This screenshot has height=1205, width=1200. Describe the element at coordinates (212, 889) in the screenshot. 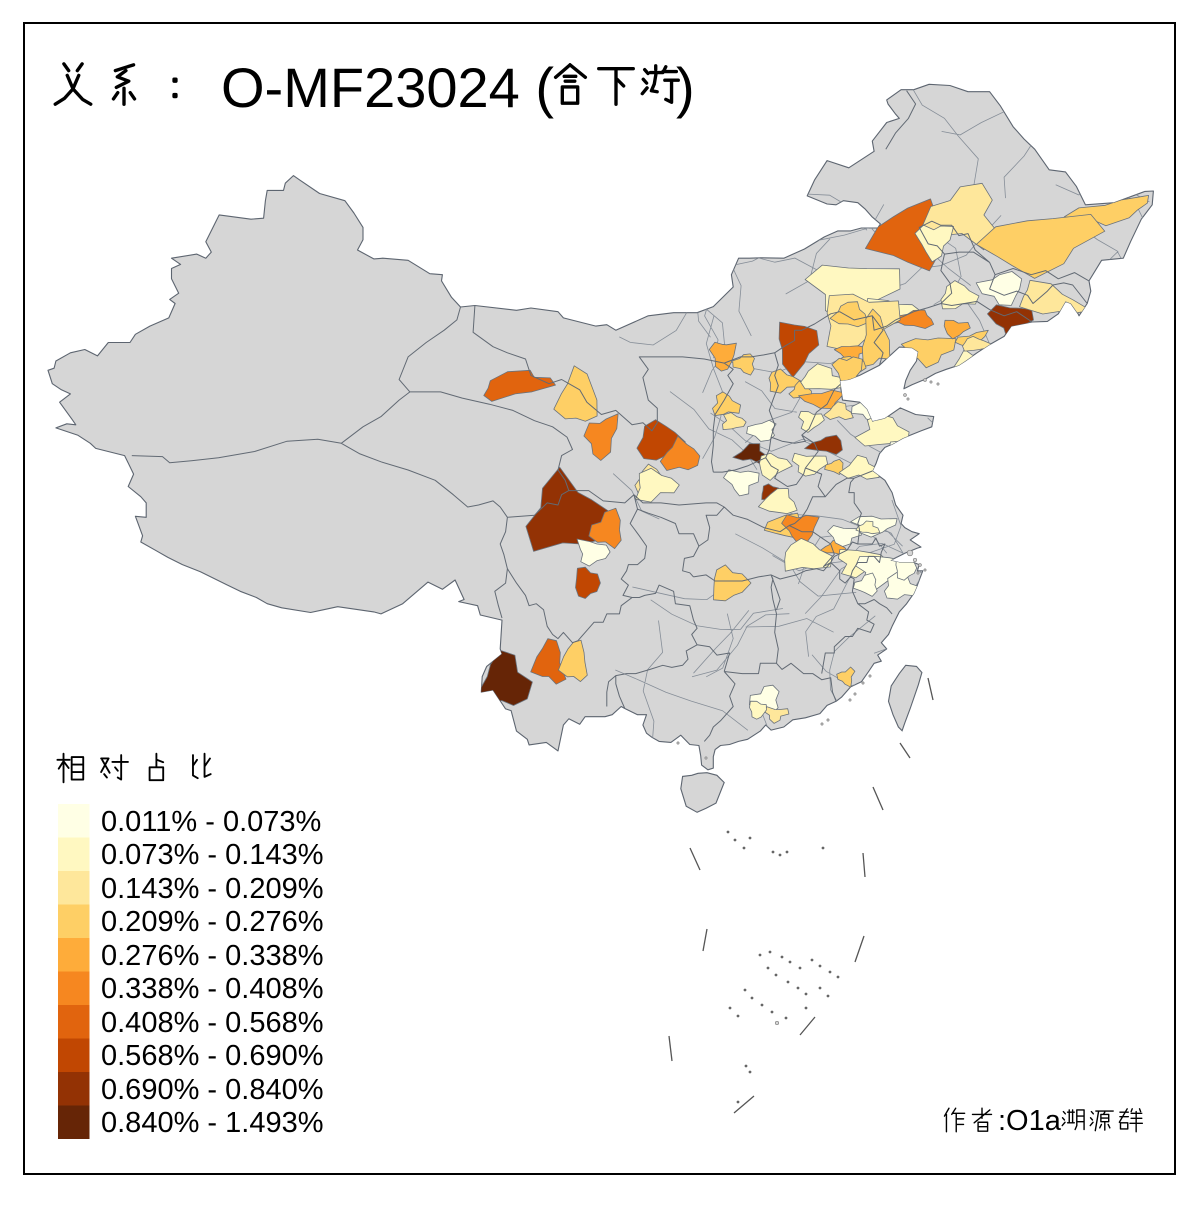

I see `svg-text: 0.143% - 0.209%` at that location.